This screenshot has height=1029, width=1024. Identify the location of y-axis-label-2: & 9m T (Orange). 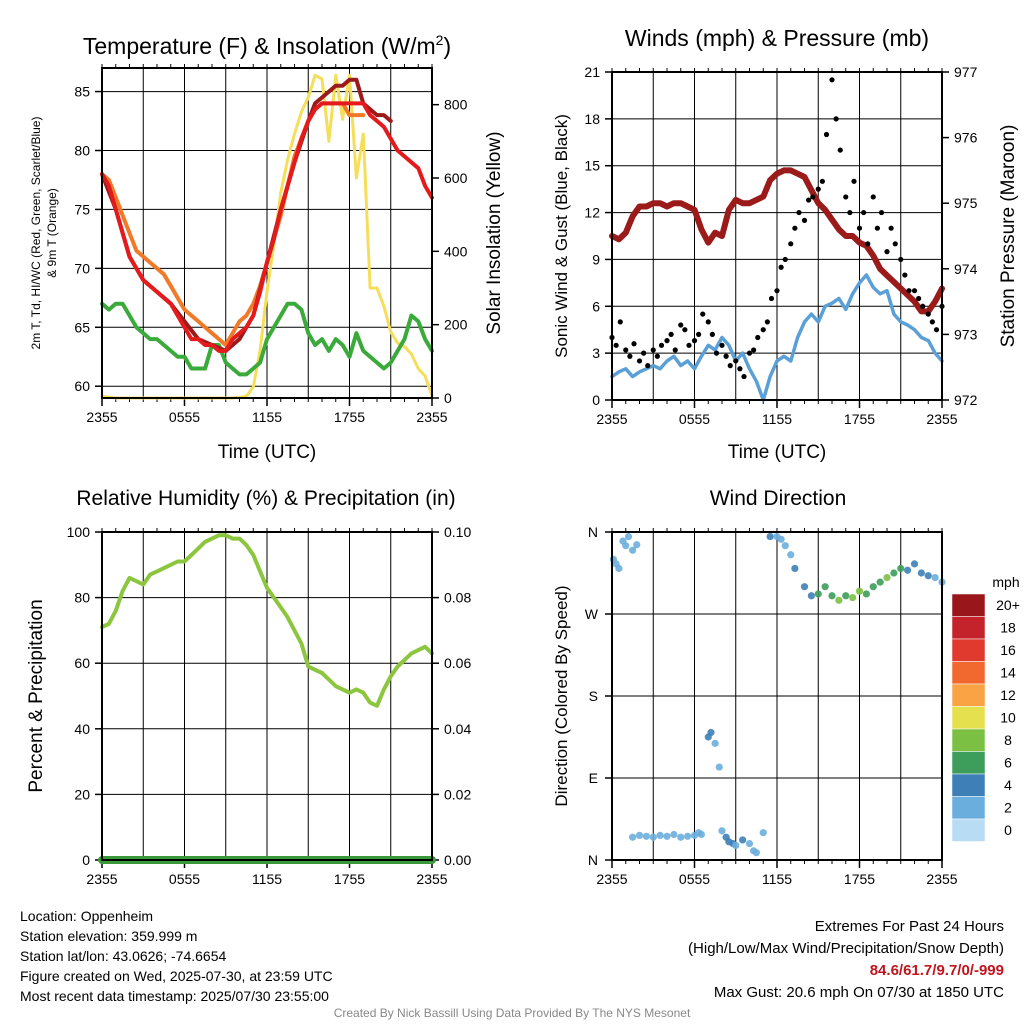
(52, 233).